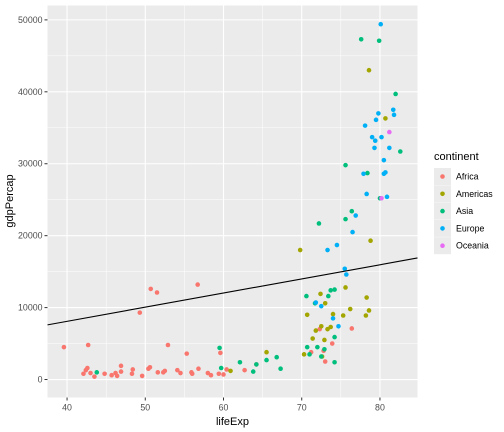 The height and width of the screenshot is (432, 504). What do you see at coordinates (442, 176) in the screenshot?
I see `legend-symbol-africa` at bounding box center [442, 176].